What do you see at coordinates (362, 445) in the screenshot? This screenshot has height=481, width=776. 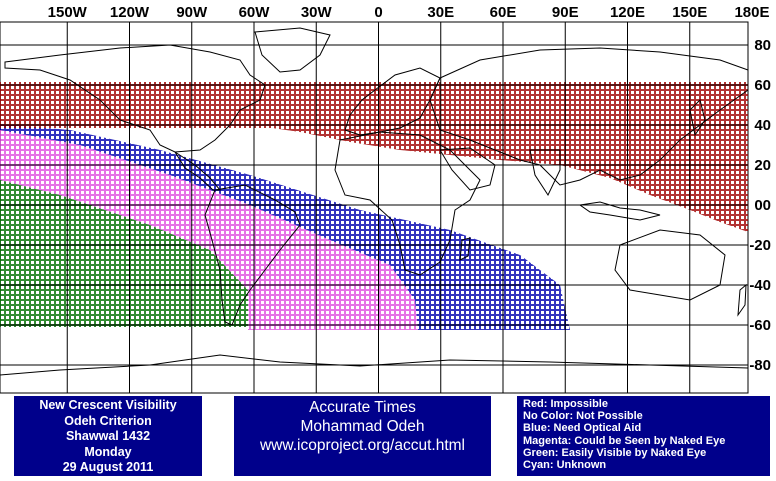 I see `website-link: www.icoproject.org/accut.html` at bounding box center [362, 445].